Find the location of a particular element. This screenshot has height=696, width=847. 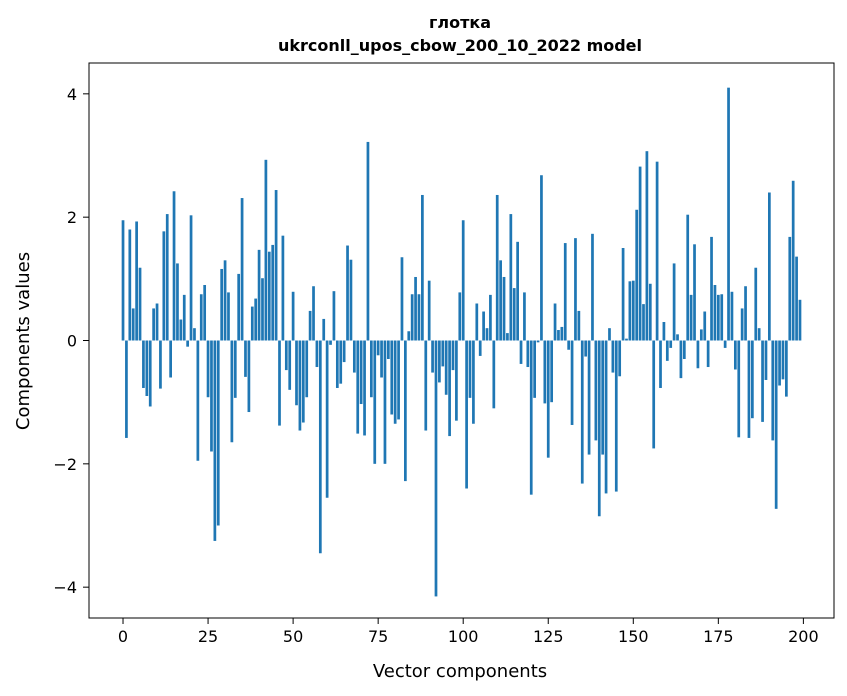

y-axis-ticks: −4 −2 0 2 4 is located at coordinates (71, 341).